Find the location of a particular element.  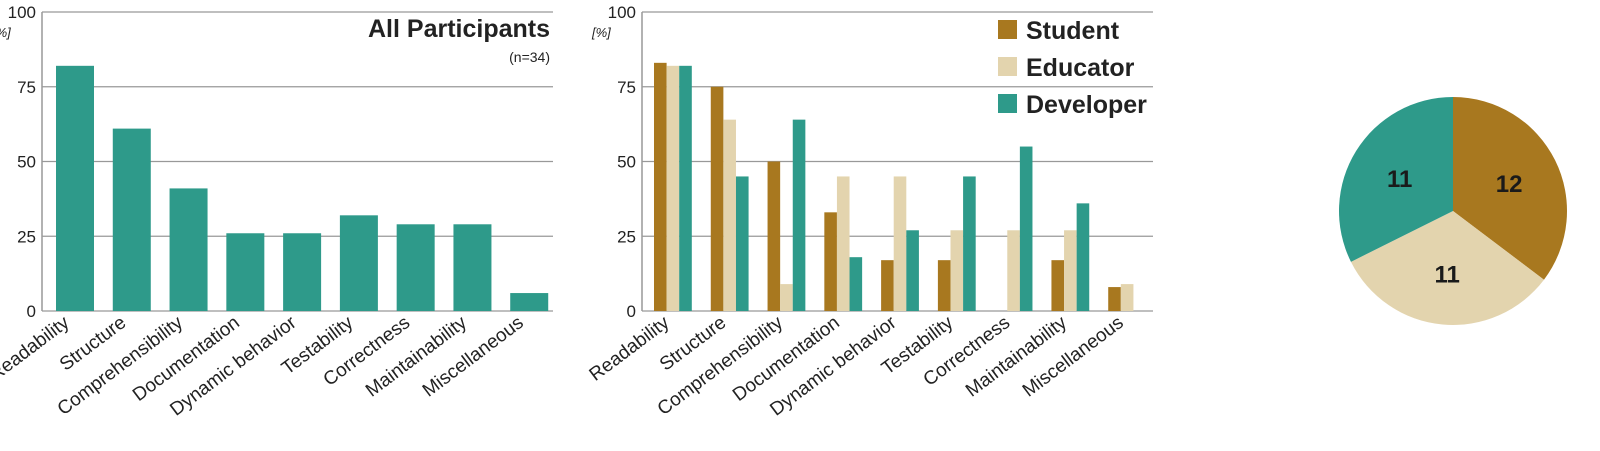

legend-label-educator: Educator is located at coordinates (1080, 68).